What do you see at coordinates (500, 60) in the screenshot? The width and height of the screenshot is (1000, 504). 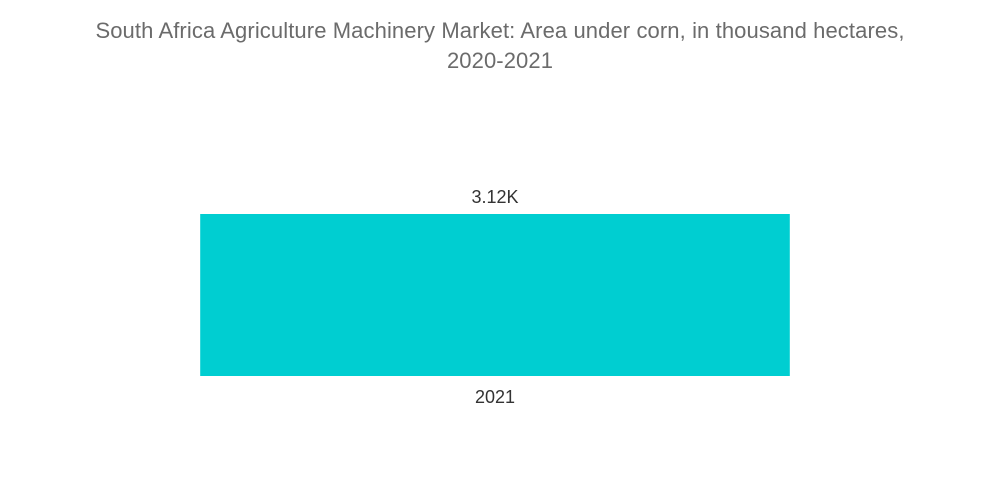 I see `chart-title-line-2: 2020-2021` at bounding box center [500, 60].